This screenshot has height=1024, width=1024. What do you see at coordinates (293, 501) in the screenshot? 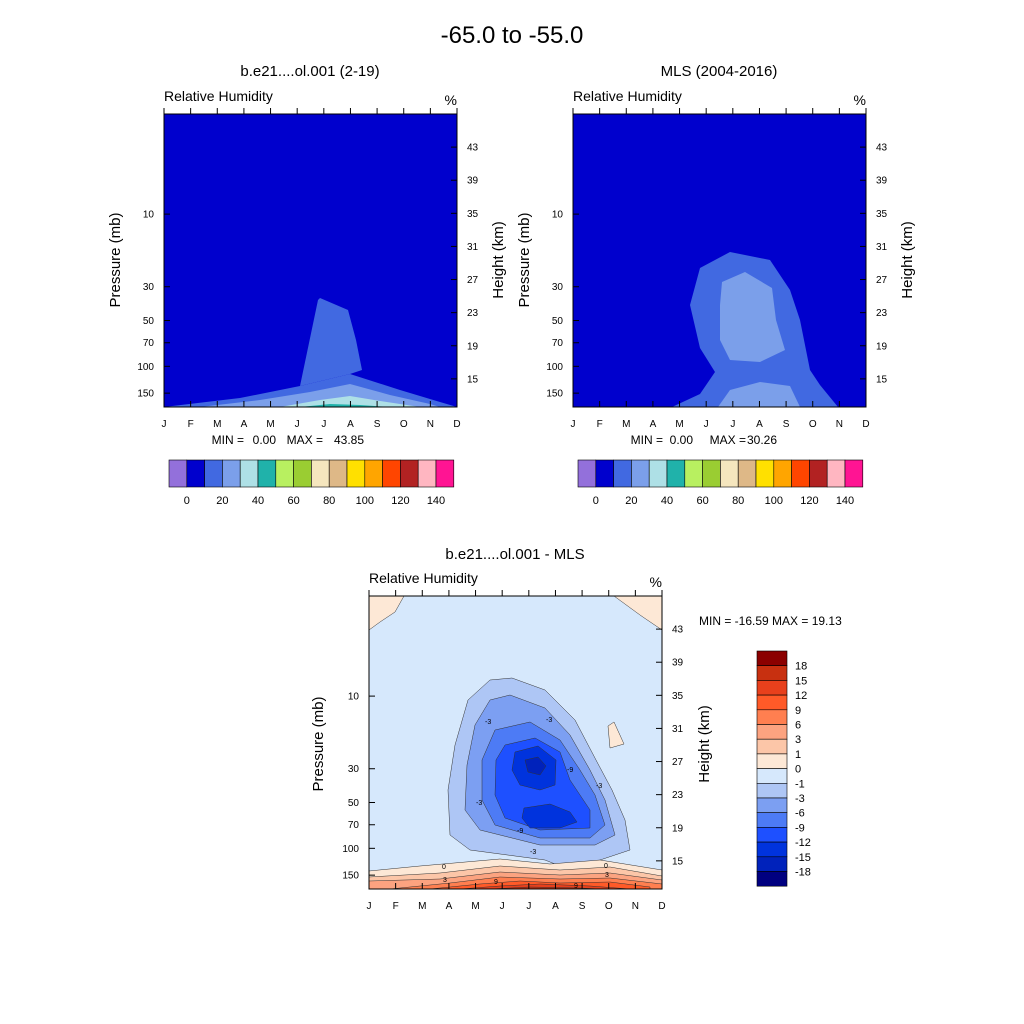
I see `colorbar-label: 60` at bounding box center [293, 501].